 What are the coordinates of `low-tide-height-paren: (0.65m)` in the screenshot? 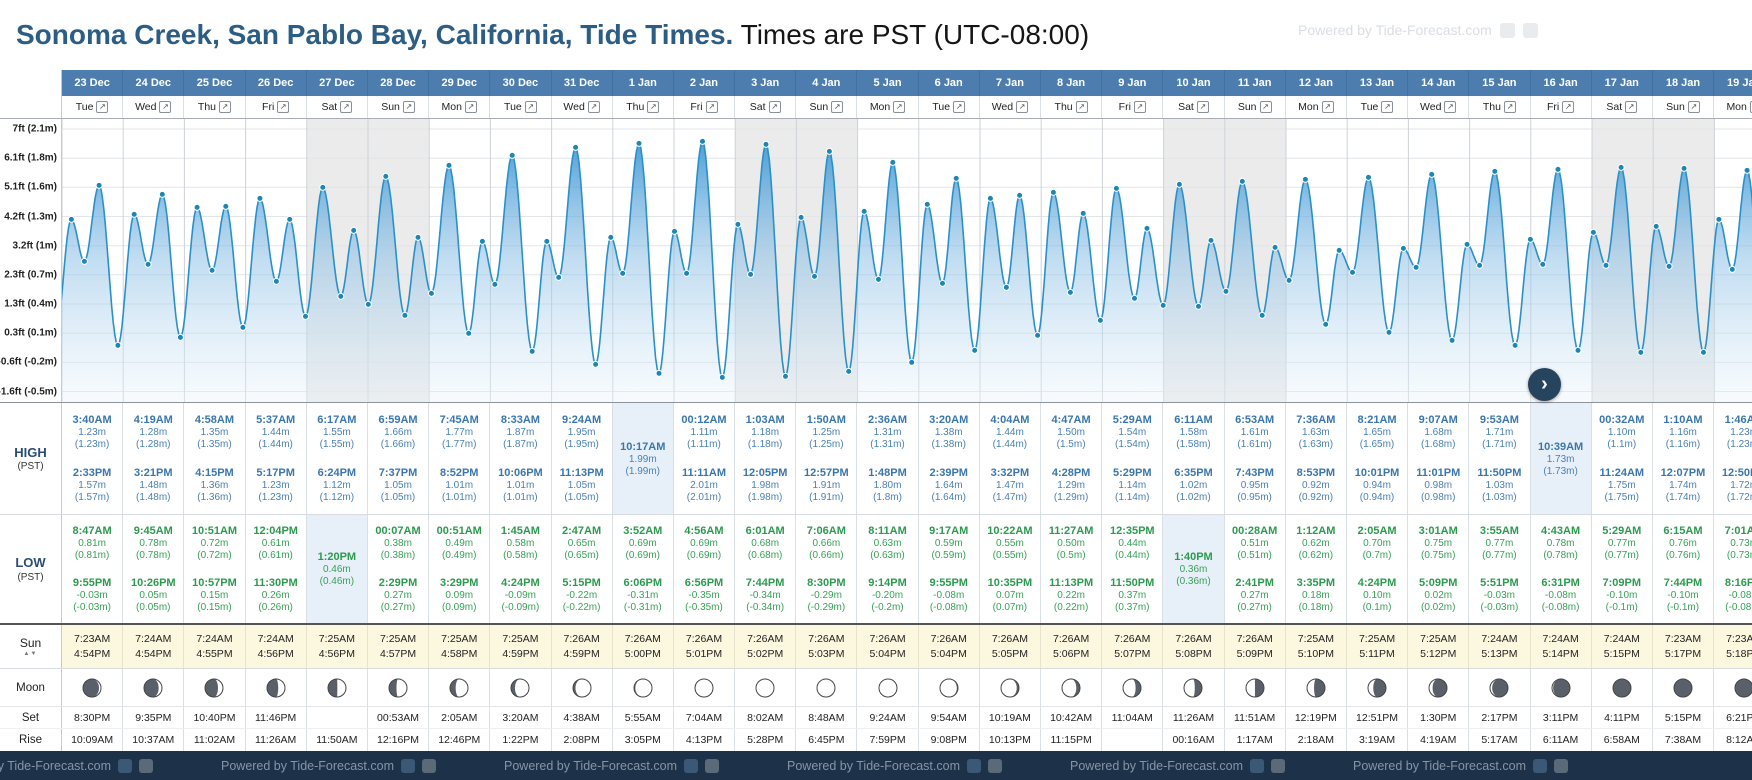 It's located at (581, 555).